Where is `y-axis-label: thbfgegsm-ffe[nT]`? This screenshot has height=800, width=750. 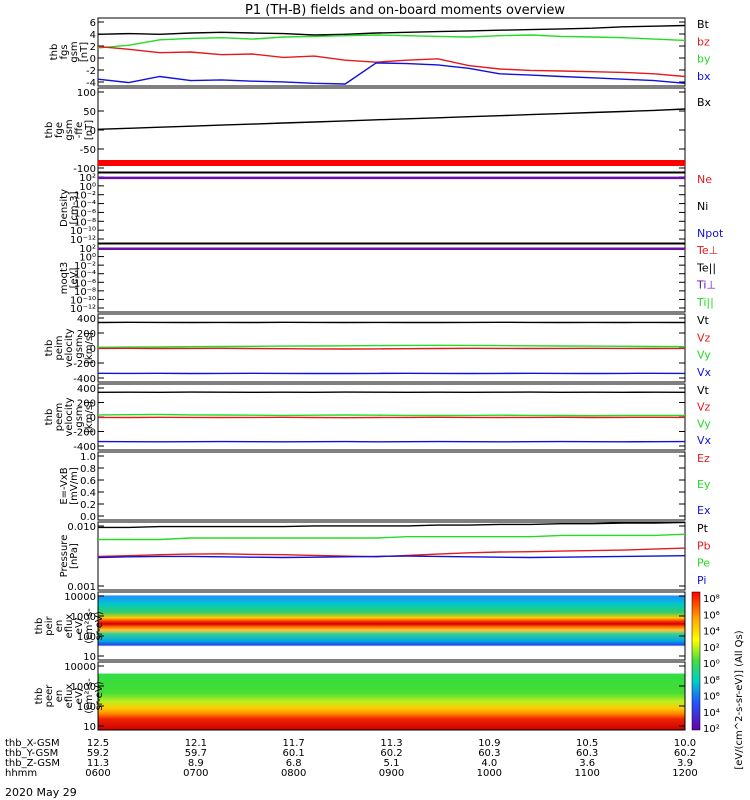
y-axis-label: thbfgegsm-ffe[nT] is located at coordinates (69, 129).